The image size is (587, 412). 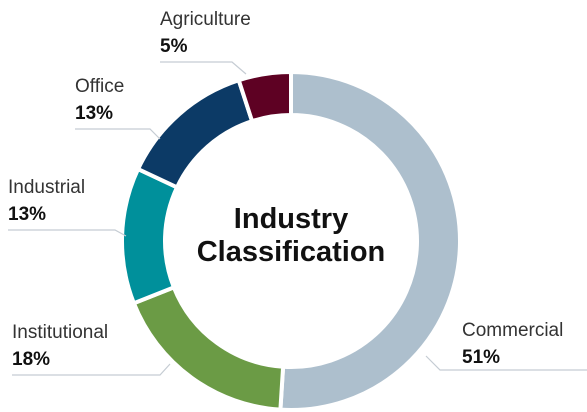 I want to click on slice-name: Office, so click(x=99, y=86).